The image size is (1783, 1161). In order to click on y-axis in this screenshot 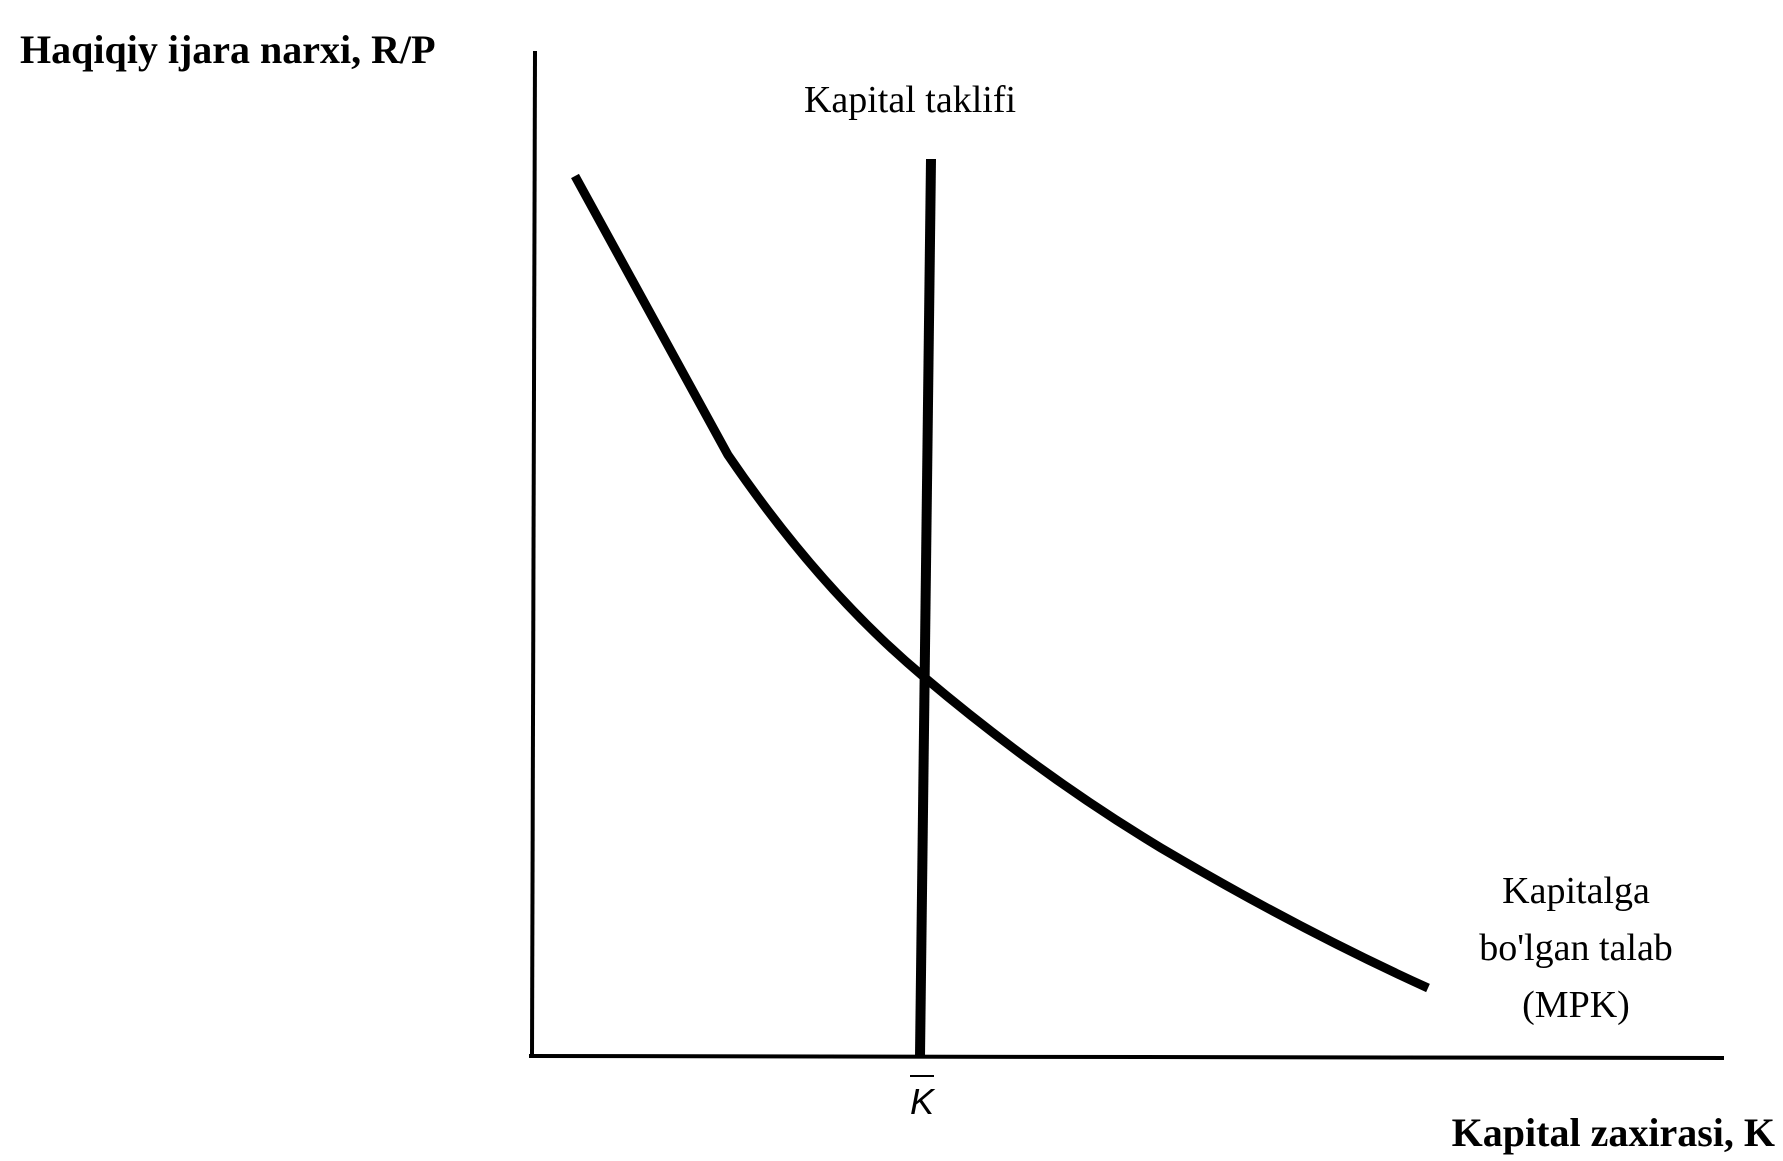, I will do `click(533, 553)`.